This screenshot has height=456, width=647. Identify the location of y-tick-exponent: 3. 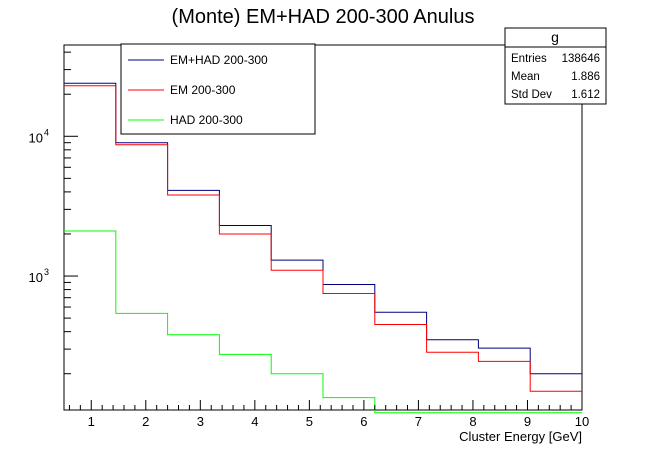
(46, 272).